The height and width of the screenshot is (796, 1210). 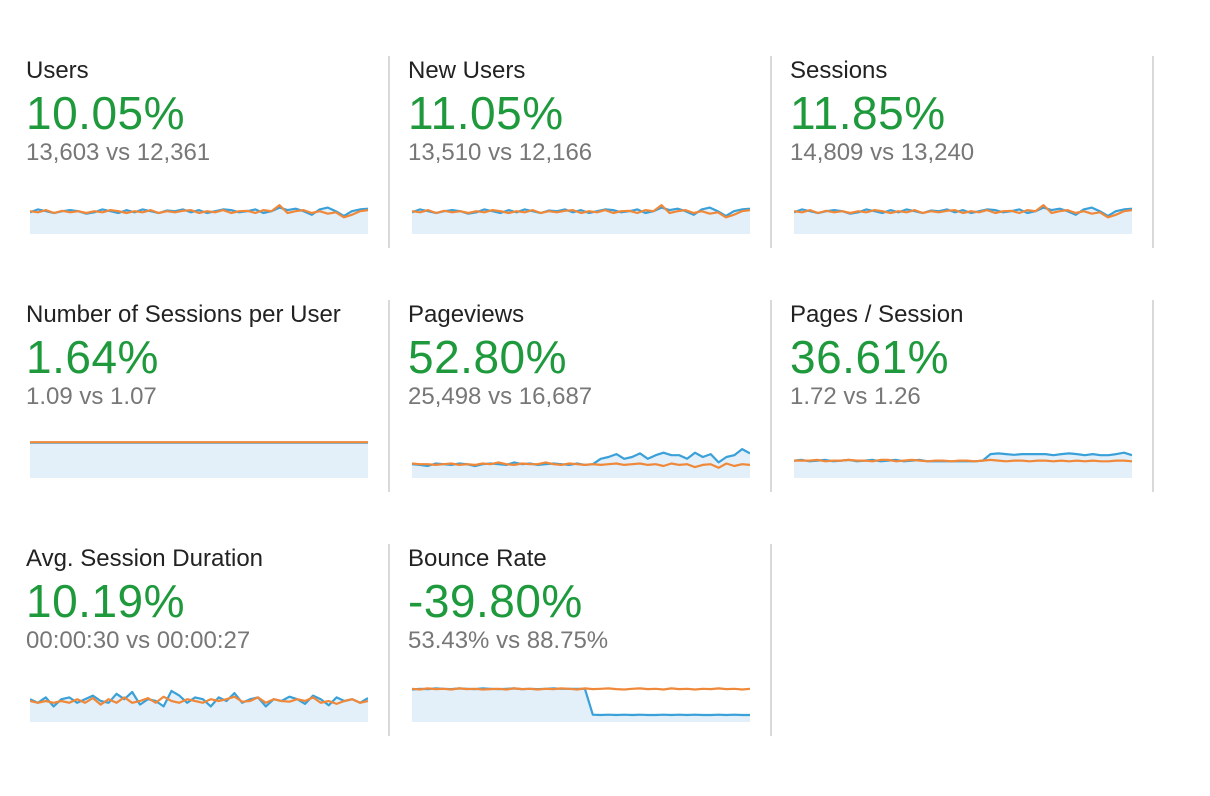 I want to click on metric-compare: 1.09 vs 1.07, so click(x=91, y=396).